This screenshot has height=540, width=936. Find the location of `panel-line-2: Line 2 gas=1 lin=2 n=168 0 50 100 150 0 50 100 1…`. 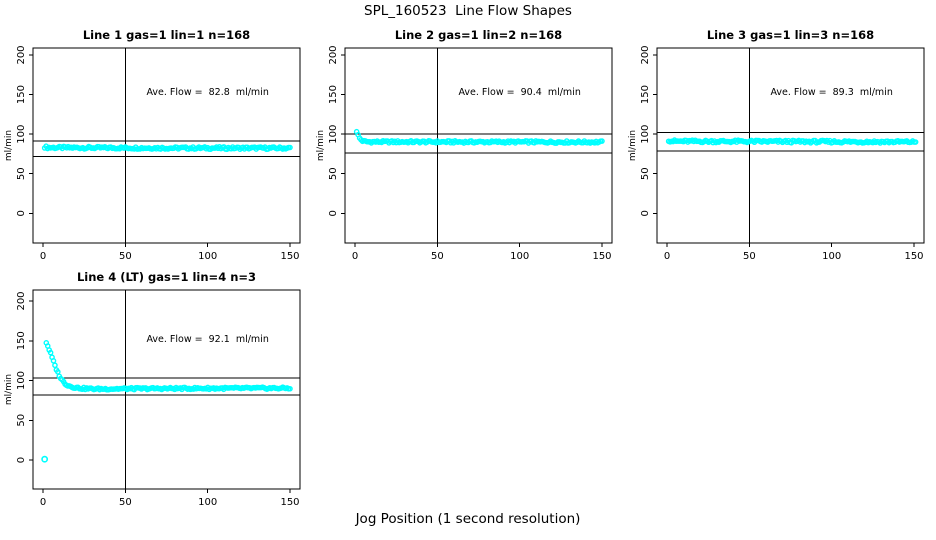

panel-line-2: Line 2 gas=1 lin=2 n=168 0 50 100 150 0 50 100 1… is located at coordinates (468, 147).